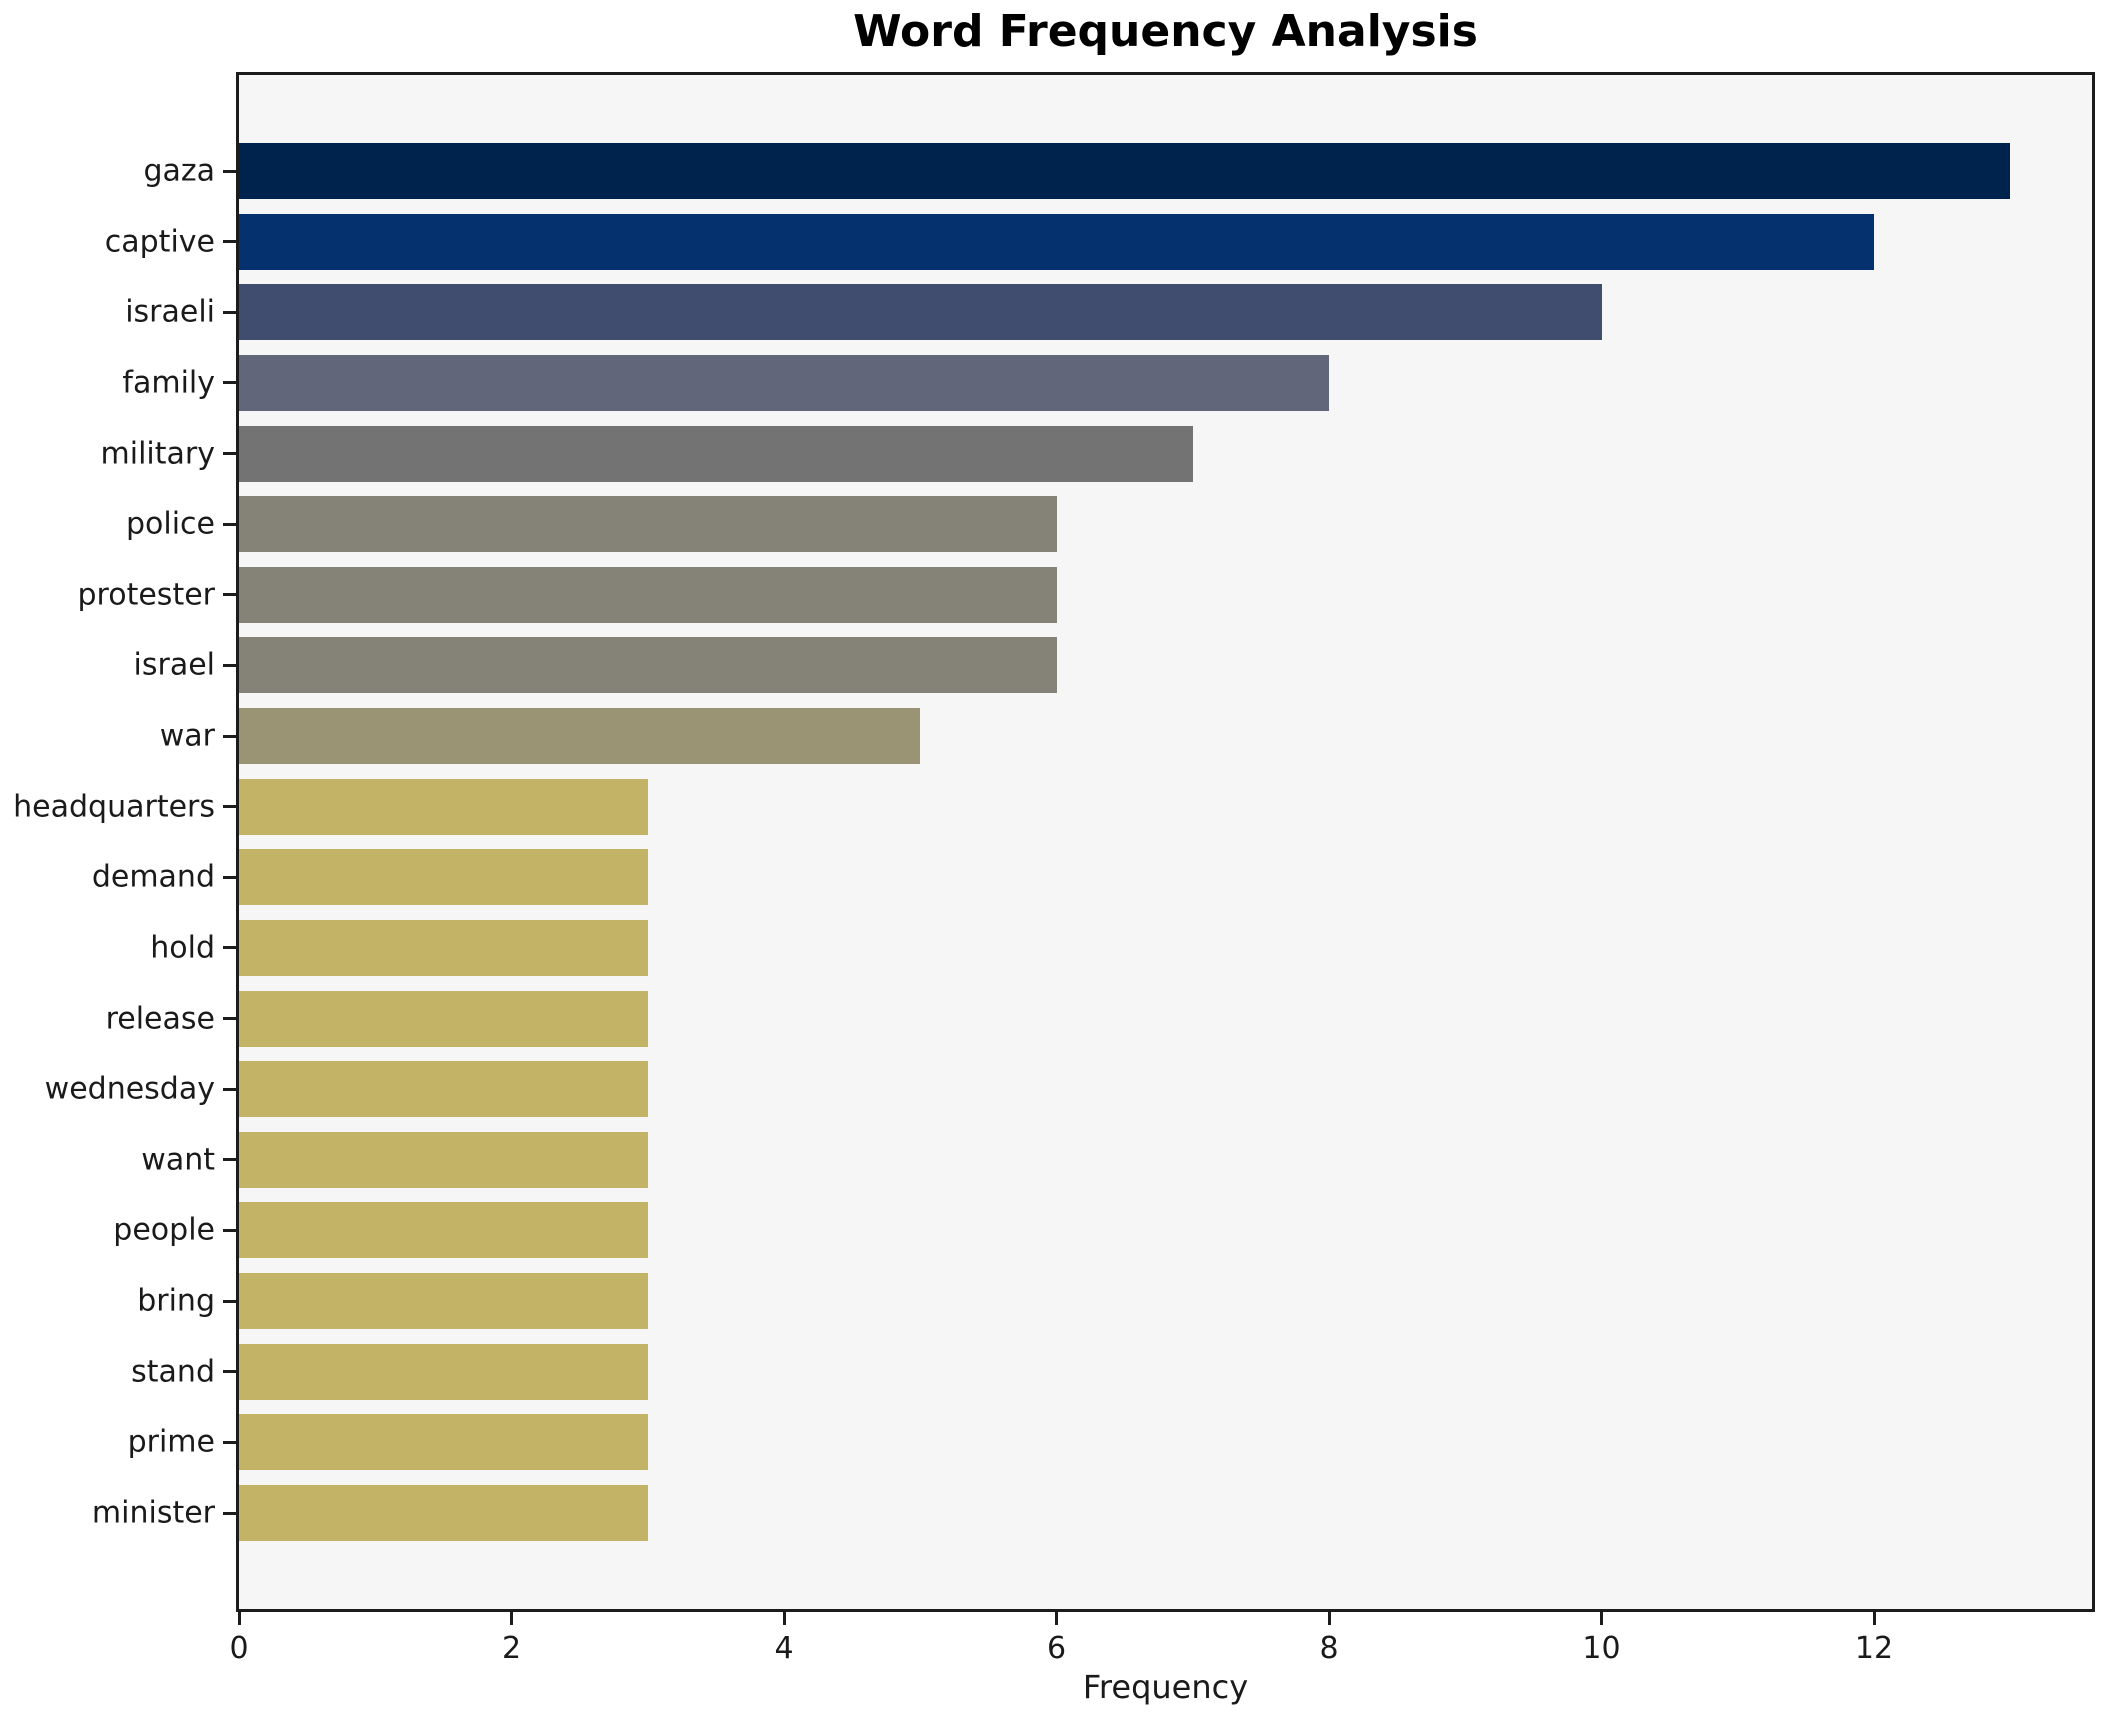 Image resolution: width=2115 pixels, height=1722 pixels. What do you see at coordinates (1125, 171) in the screenshot?
I see `bar-gaza` at bounding box center [1125, 171].